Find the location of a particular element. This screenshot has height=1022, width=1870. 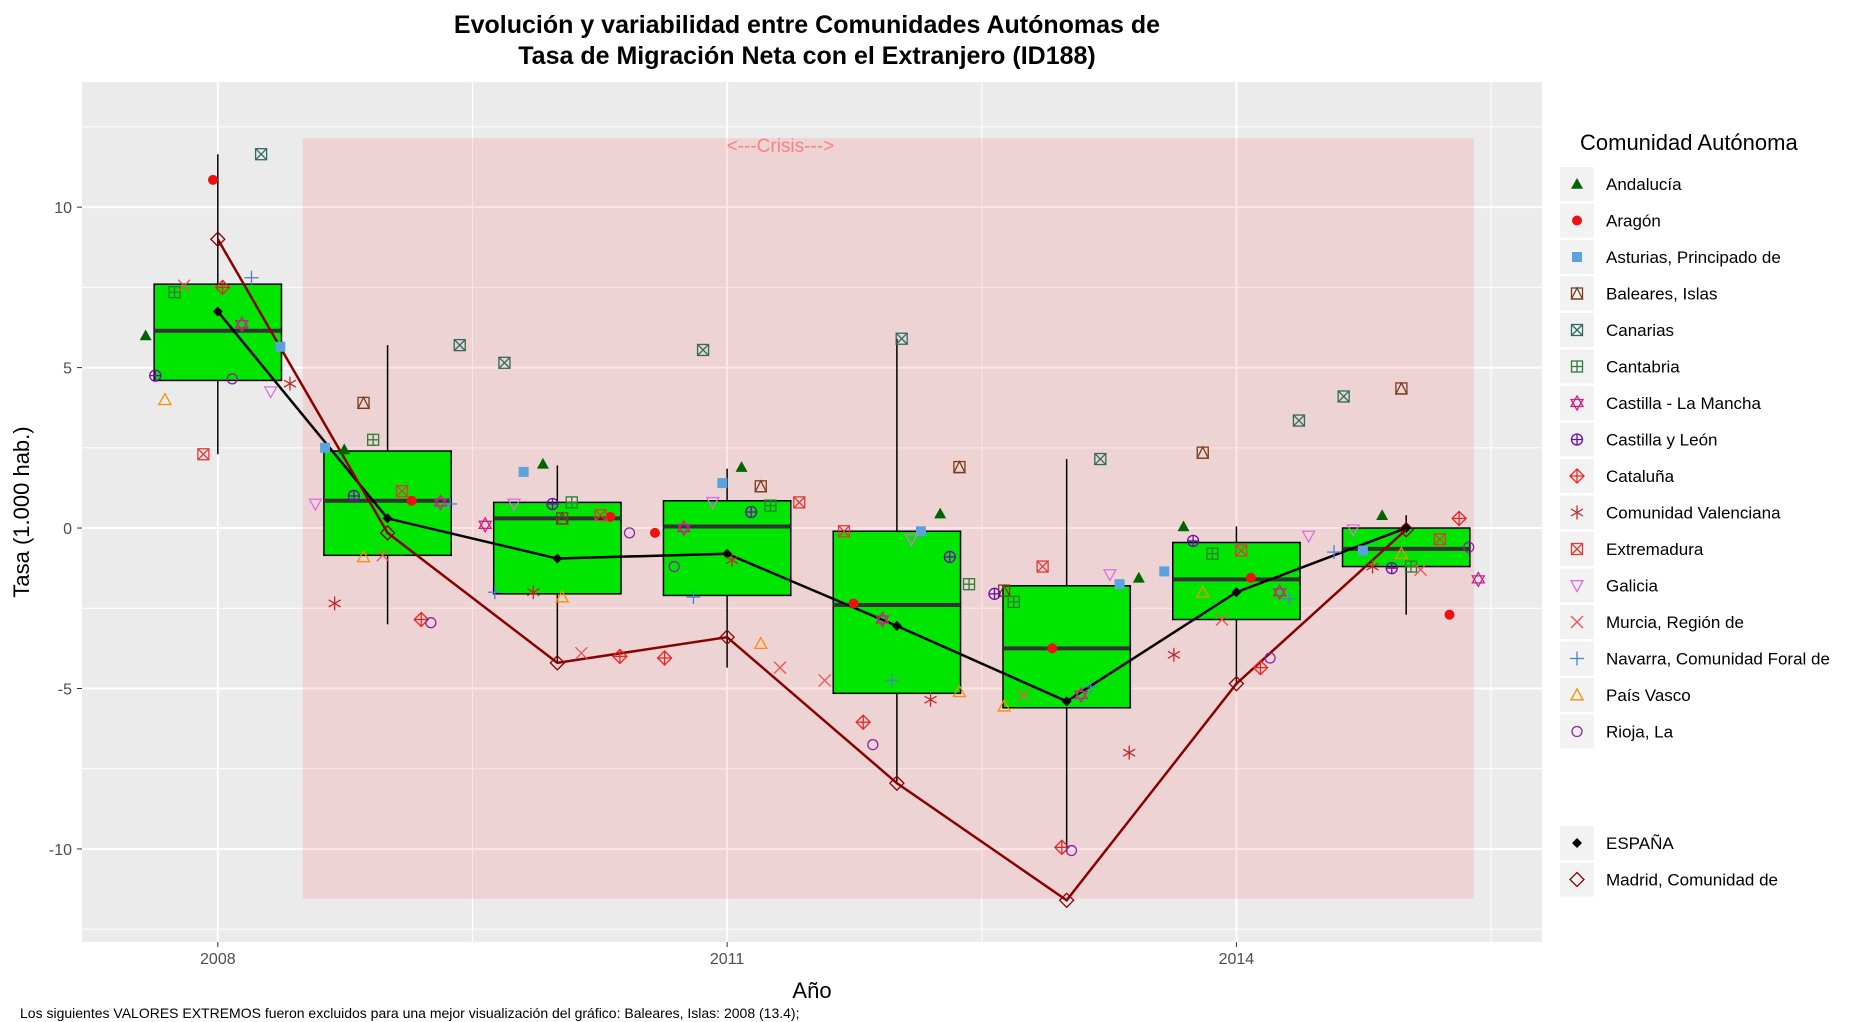

legend-item: Canarias is located at coordinates (1617, 330).